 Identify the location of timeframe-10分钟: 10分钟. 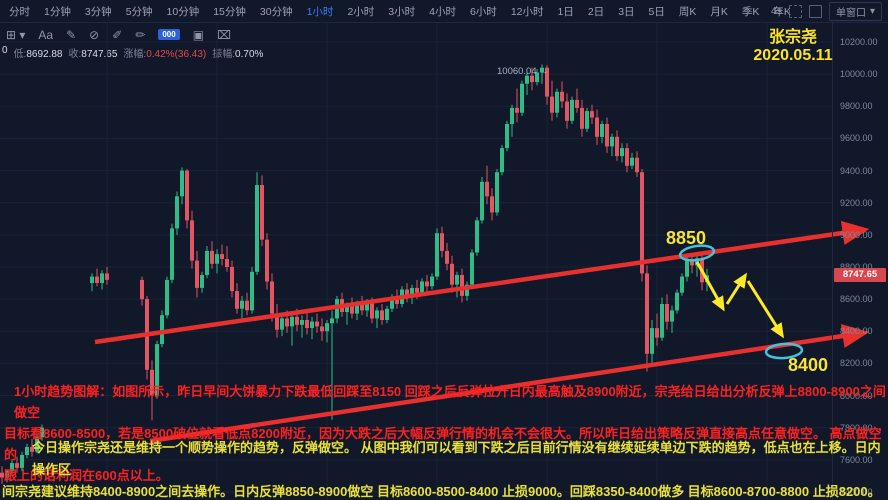
(183, 11).